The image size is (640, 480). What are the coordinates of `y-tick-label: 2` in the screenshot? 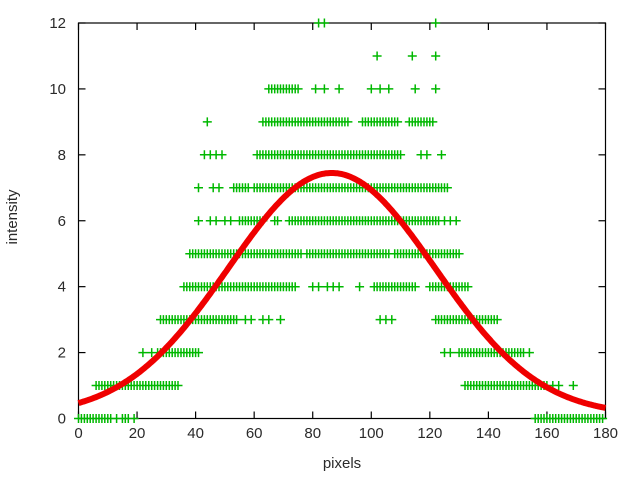 It's located at (62, 353).